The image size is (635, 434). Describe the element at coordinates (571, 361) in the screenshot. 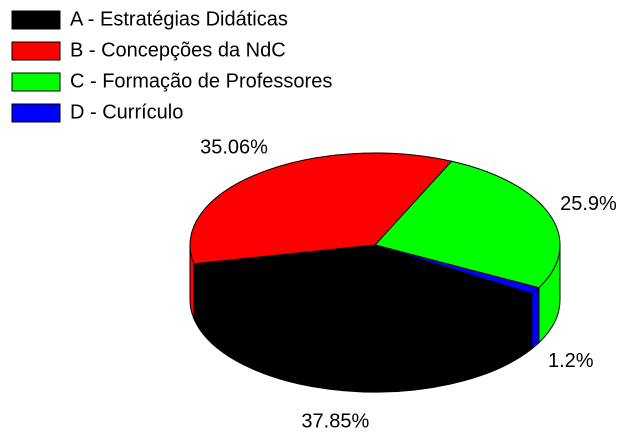

I see `data-label: 1.2%` at that location.